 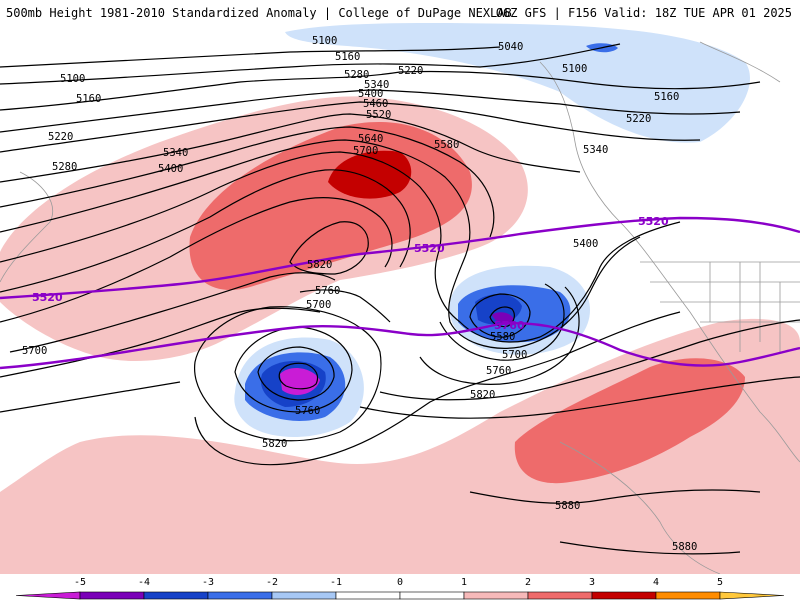 I want to click on colorbar-tick-label: 3, so click(x=592, y=582).